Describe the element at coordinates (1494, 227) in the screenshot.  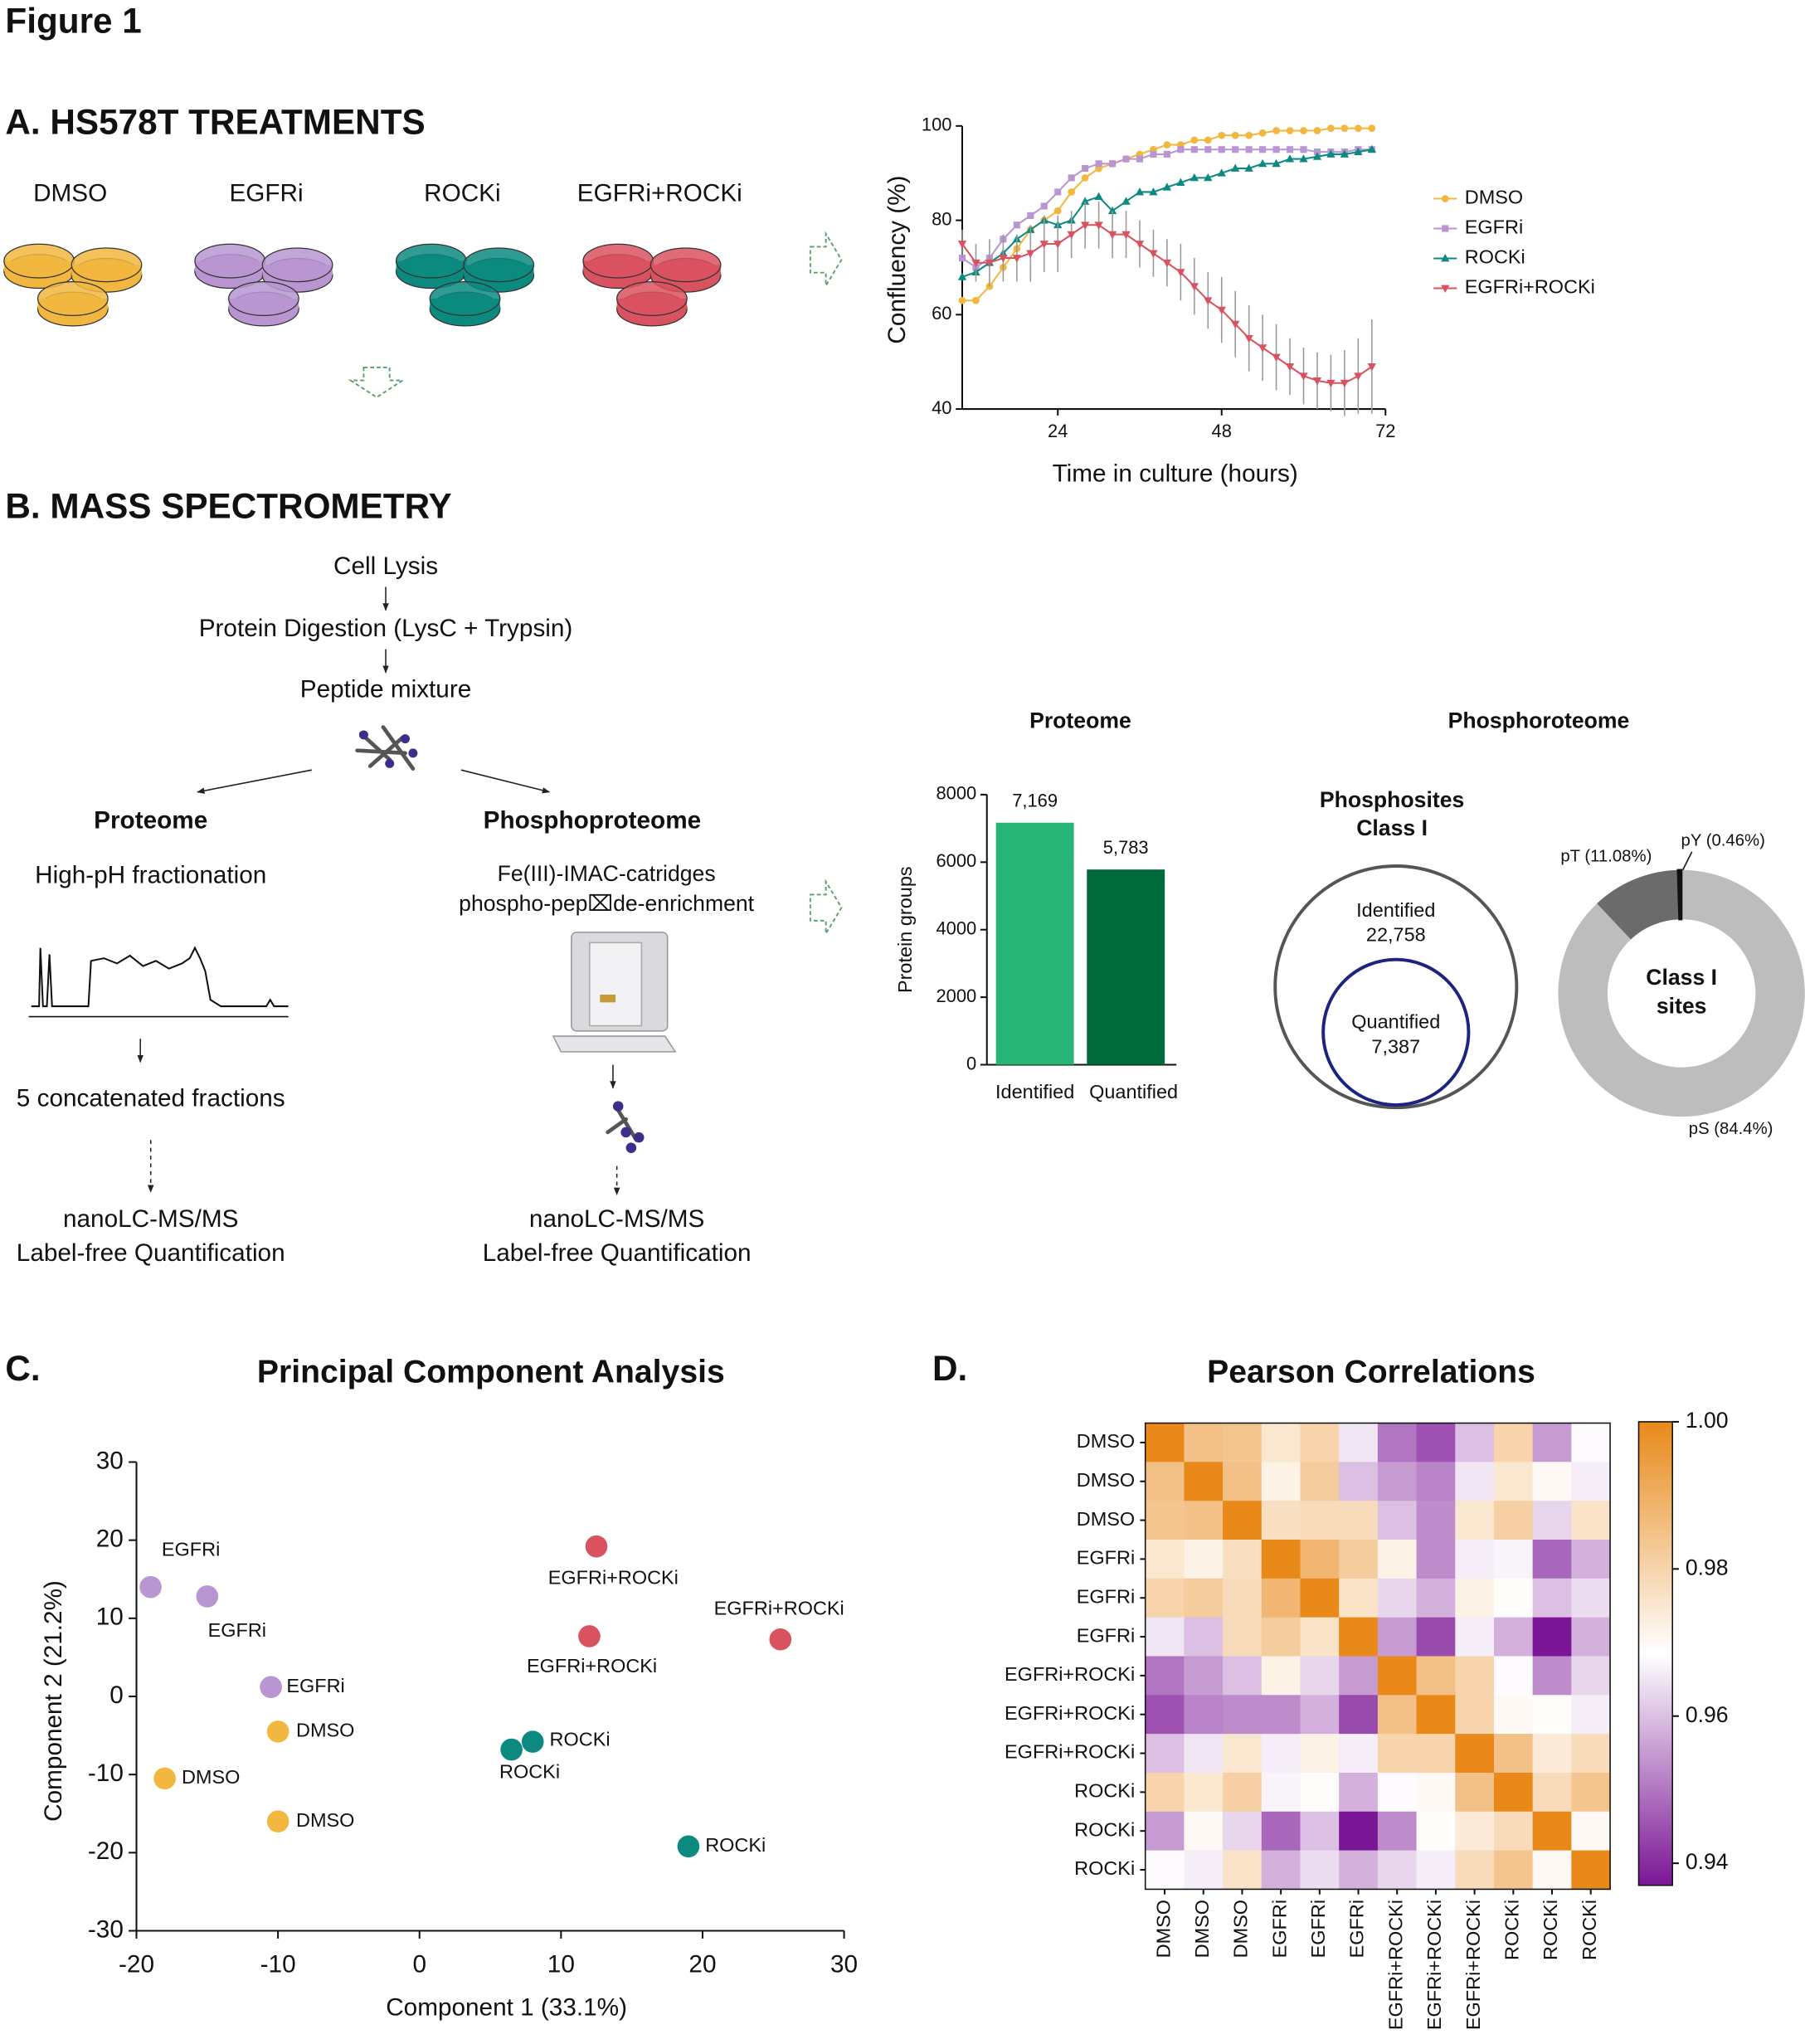
I see `legend-label: EGFRi` at that location.